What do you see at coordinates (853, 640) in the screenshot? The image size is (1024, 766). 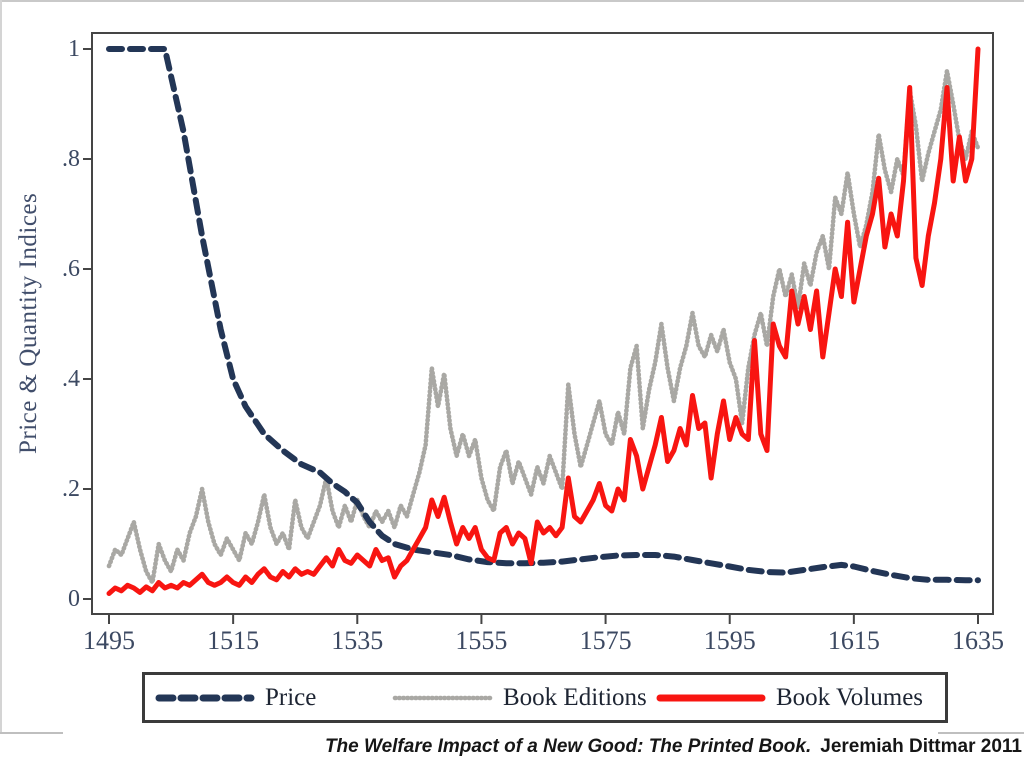 I see `x-tick-label: 1615` at bounding box center [853, 640].